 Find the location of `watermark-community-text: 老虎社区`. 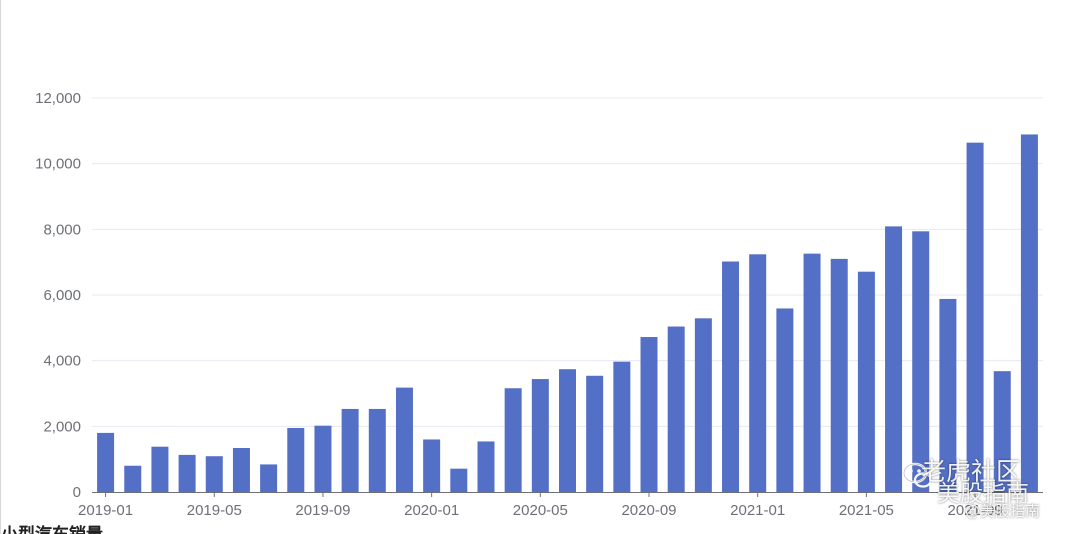

watermark-community-text: 老虎社区 is located at coordinates (971, 471).